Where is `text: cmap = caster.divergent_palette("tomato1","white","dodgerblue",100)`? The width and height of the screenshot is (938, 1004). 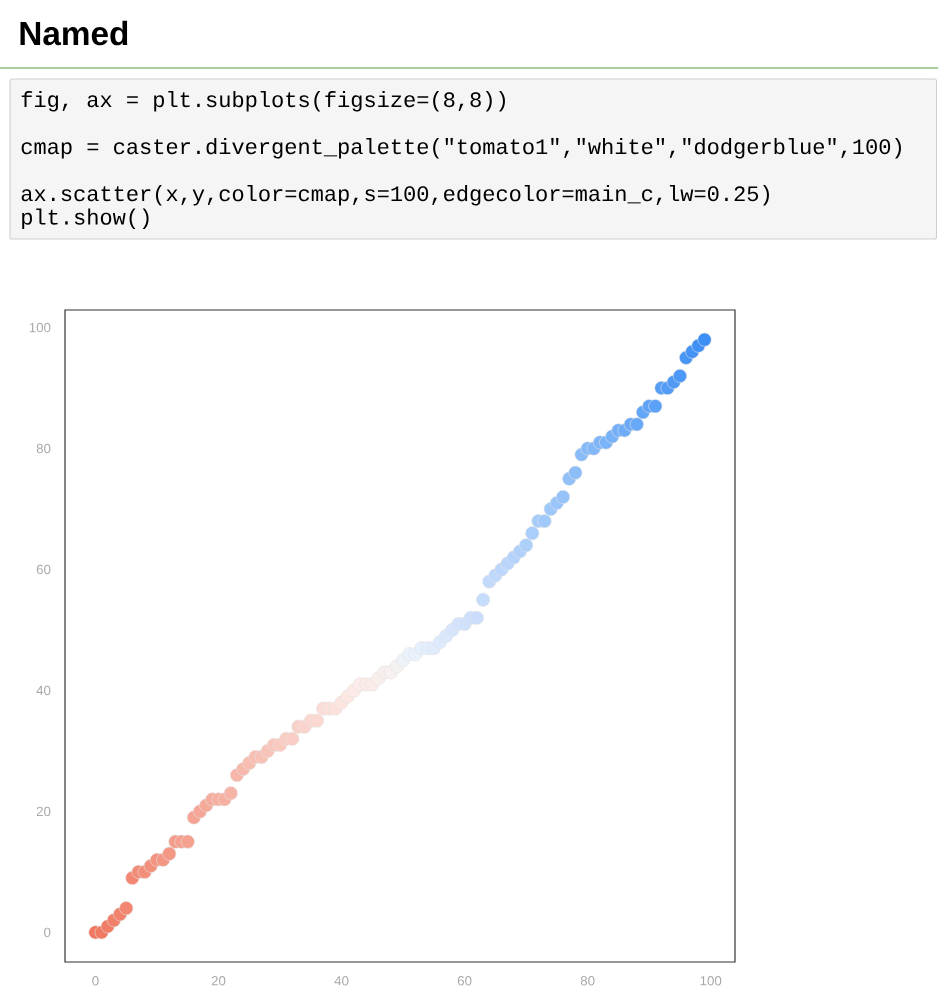
text: cmap = caster.divergent_palette("tomato1","white","dodgerblue",100) is located at coordinates (461, 148).